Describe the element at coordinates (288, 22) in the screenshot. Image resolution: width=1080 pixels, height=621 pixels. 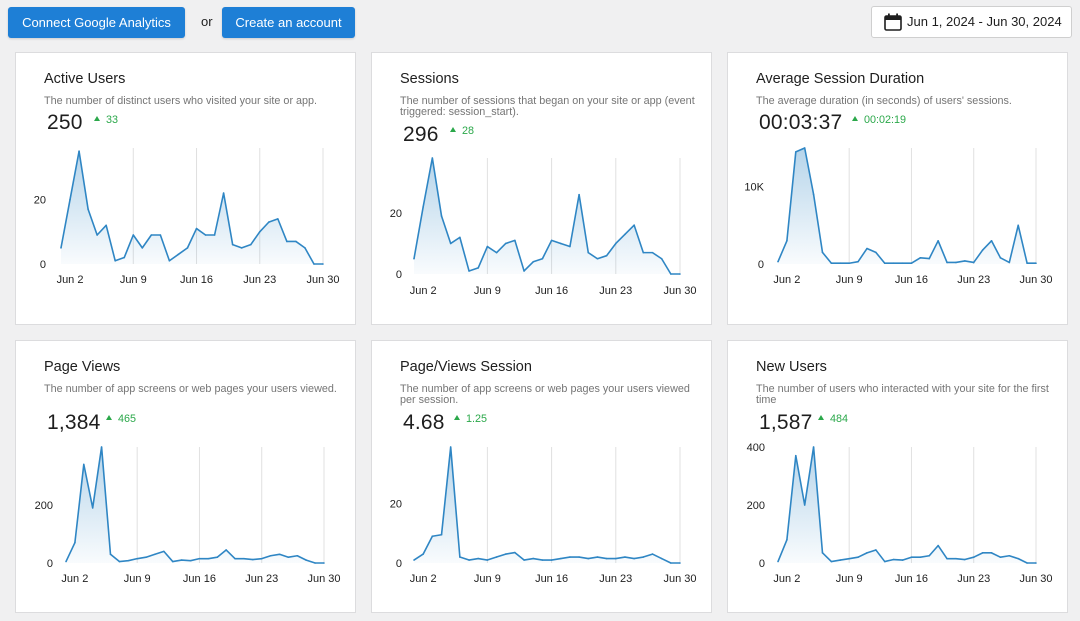
I see `create-account-button: Create an account` at that location.